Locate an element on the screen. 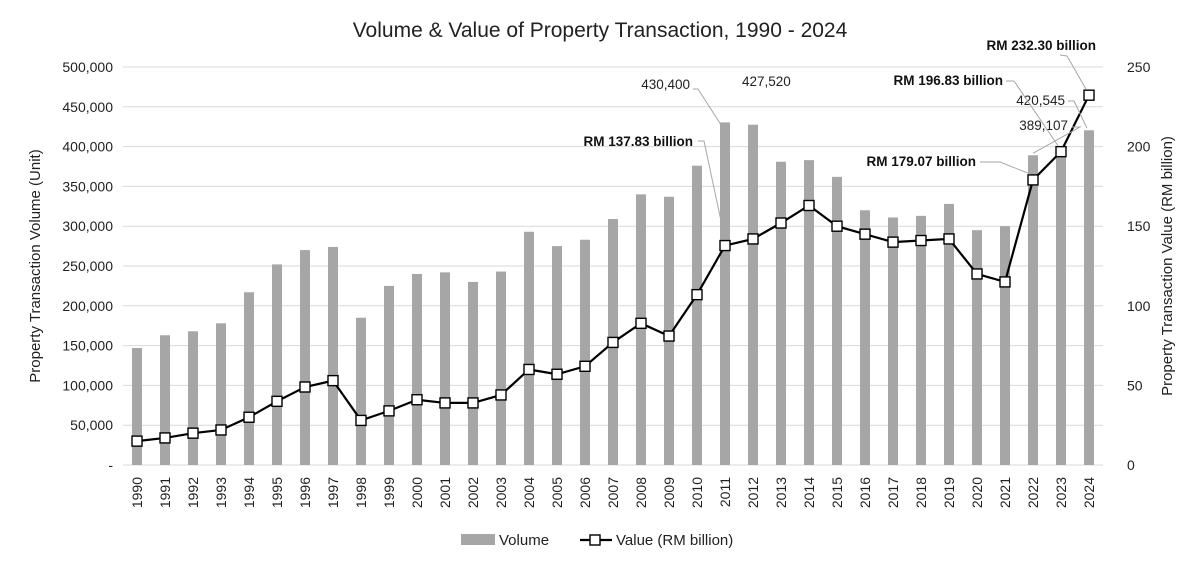 The image size is (1200, 568). x-tick-label: 2016 is located at coordinates (865, 492).